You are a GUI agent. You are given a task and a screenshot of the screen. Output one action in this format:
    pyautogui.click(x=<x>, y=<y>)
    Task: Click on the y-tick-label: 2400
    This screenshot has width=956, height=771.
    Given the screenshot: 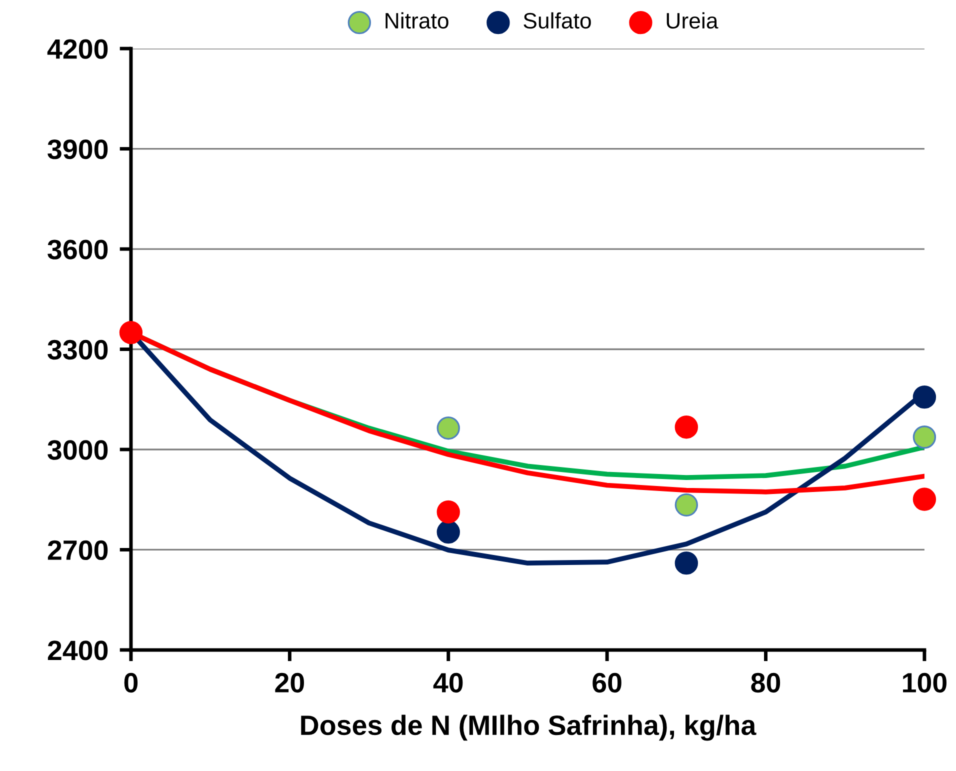 What is the action you would take?
    pyautogui.click(x=78, y=650)
    